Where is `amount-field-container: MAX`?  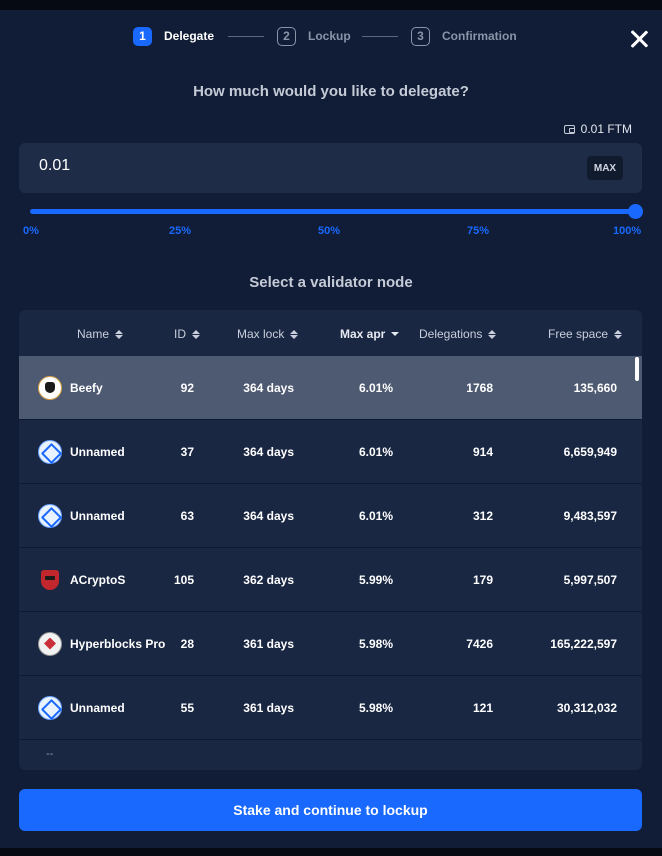 amount-field-container: MAX is located at coordinates (330, 168).